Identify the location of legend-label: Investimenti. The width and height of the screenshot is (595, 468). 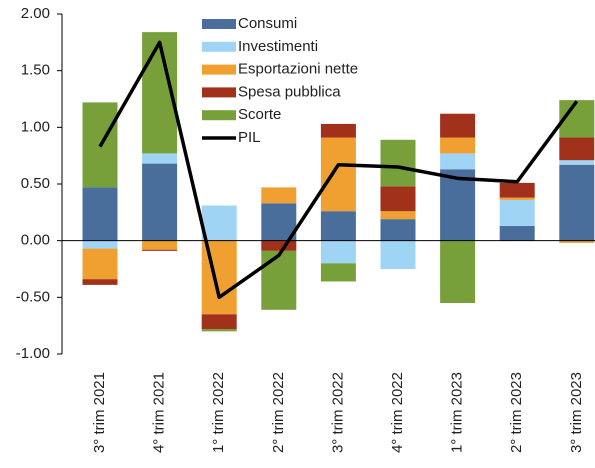
(278, 46).